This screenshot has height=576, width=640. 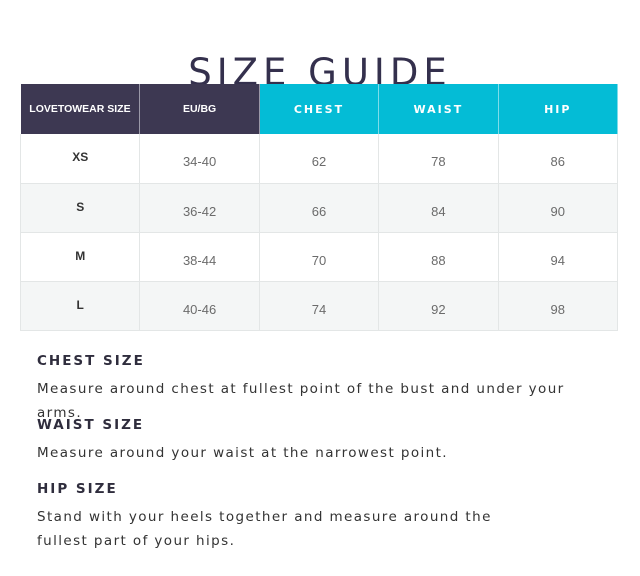 I want to click on cell-waist: 78, so click(x=438, y=159).